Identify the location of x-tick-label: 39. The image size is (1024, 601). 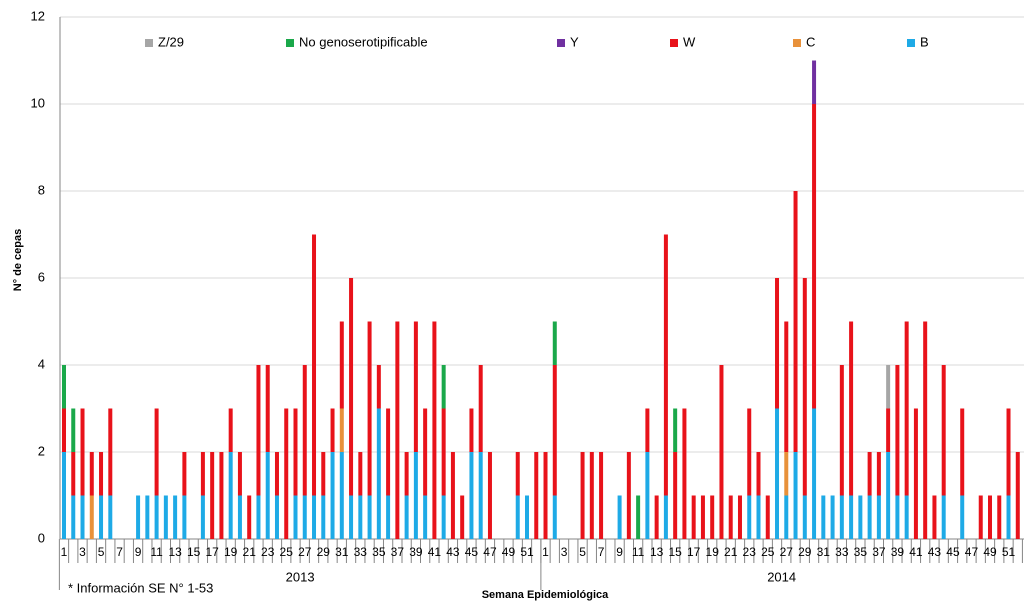
(416, 552).